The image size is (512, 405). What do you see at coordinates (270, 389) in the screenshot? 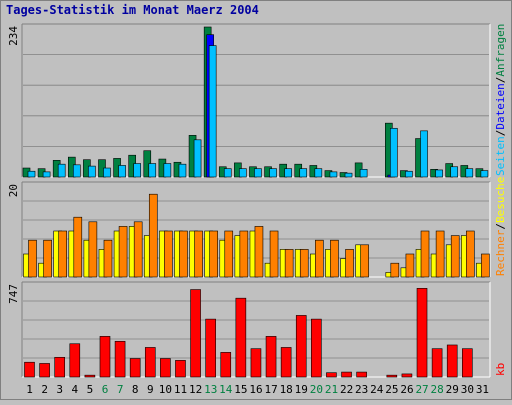
I see `x-tick-label-17: 17` at bounding box center [270, 389].